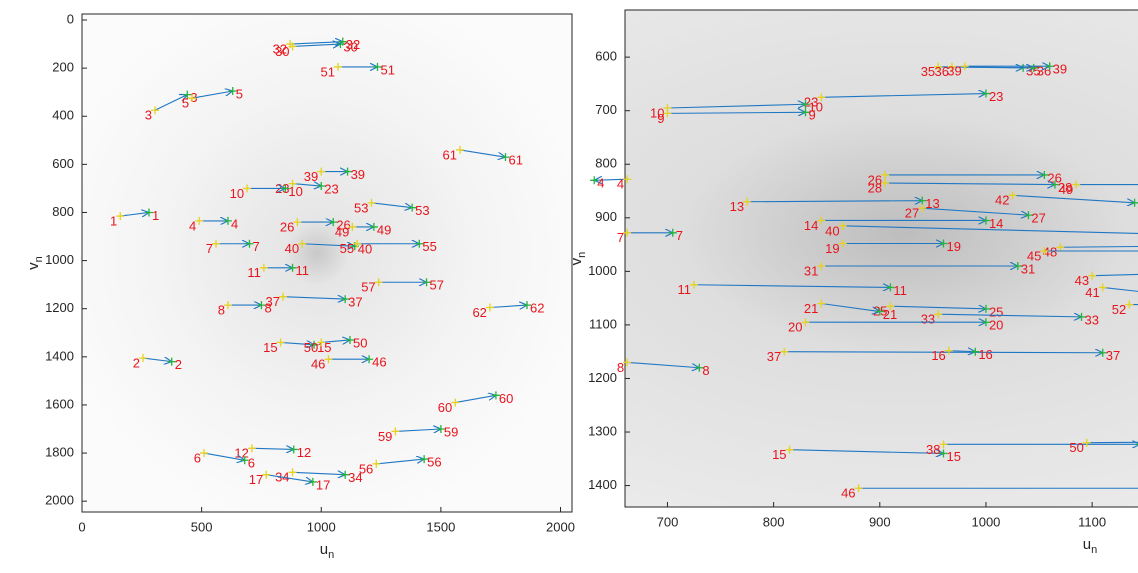 The height and width of the screenshot is (573, 1138). I want to click on end-label: 56, so click(434, 462).